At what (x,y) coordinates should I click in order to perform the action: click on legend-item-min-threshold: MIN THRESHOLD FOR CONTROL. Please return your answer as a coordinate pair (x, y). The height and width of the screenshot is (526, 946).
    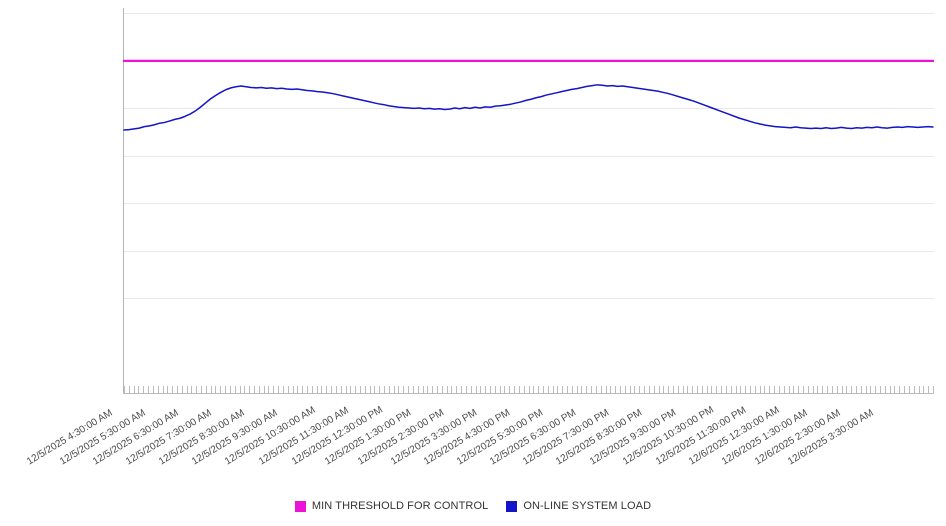
    Looking at the image, I should click on (391, 506).